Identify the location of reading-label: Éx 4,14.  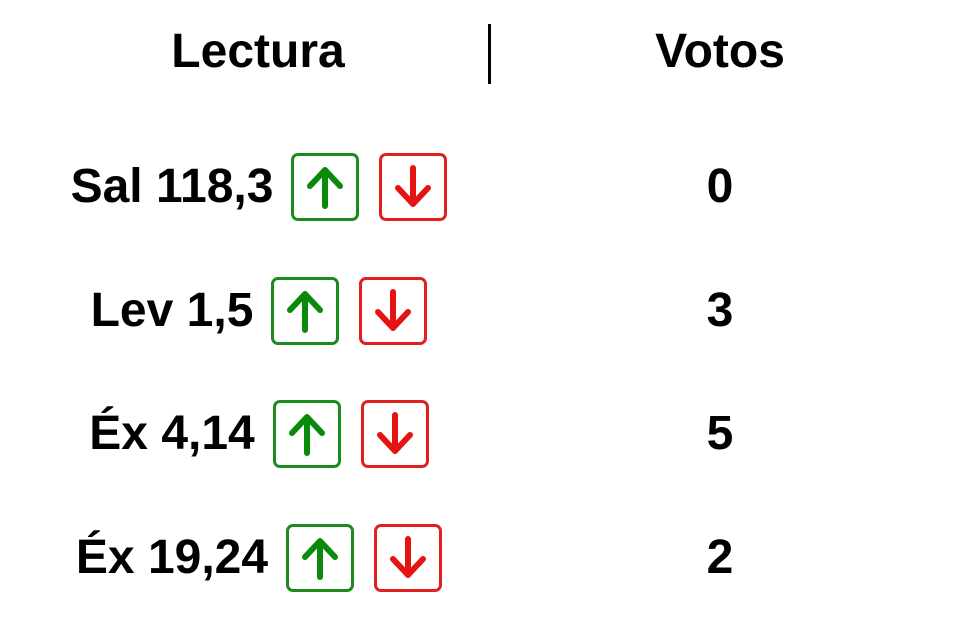
(171, 434).